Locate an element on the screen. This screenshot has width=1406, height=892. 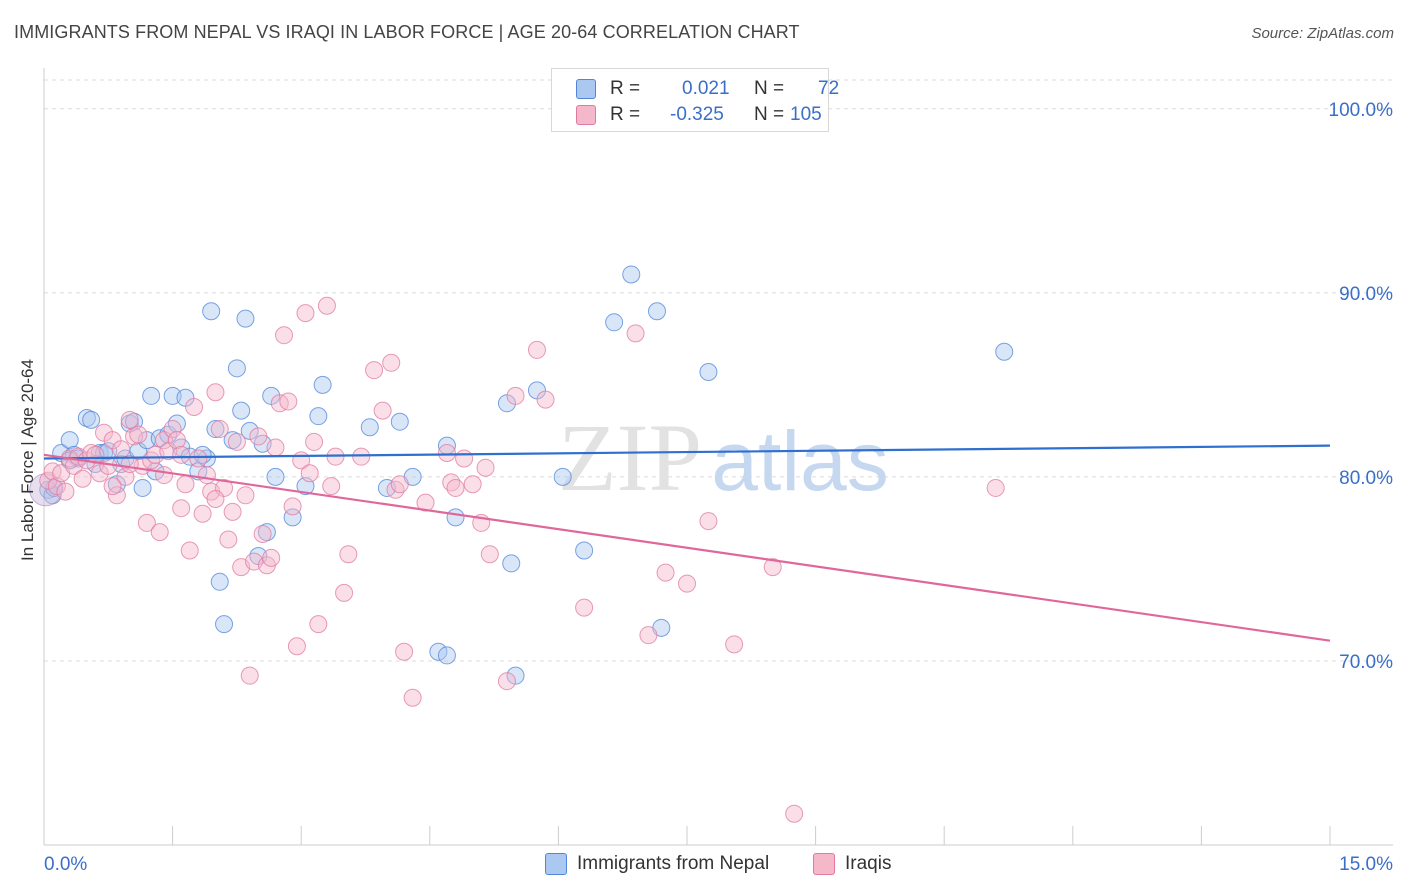
legend-n-value: 105 is located at coordinates (806, 114).